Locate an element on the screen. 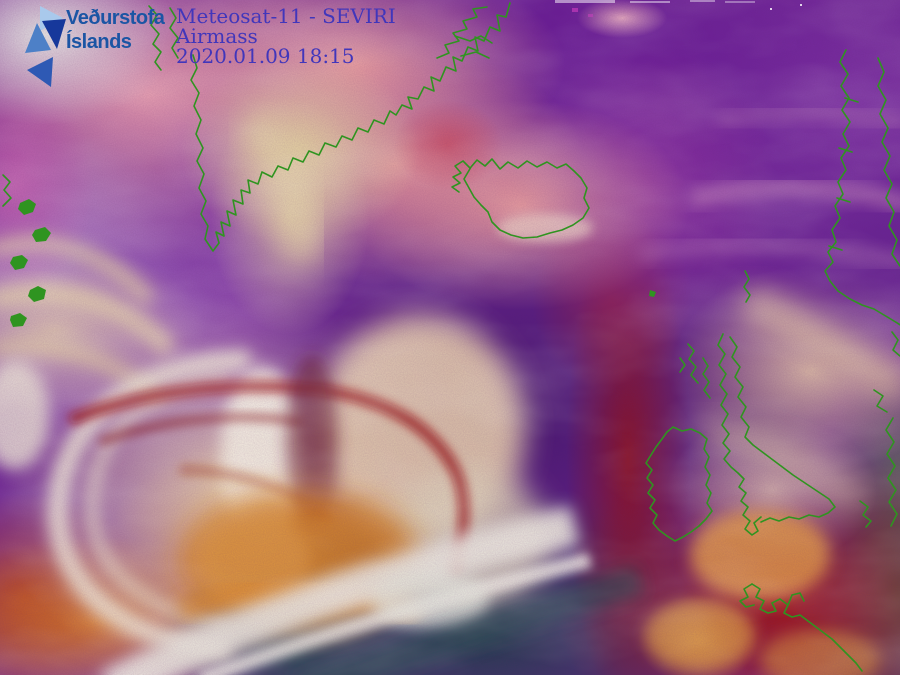 This screenshot has width=900, height=675. logo-text: Veðurstofa Íslands is located at coordinates (115, 30).